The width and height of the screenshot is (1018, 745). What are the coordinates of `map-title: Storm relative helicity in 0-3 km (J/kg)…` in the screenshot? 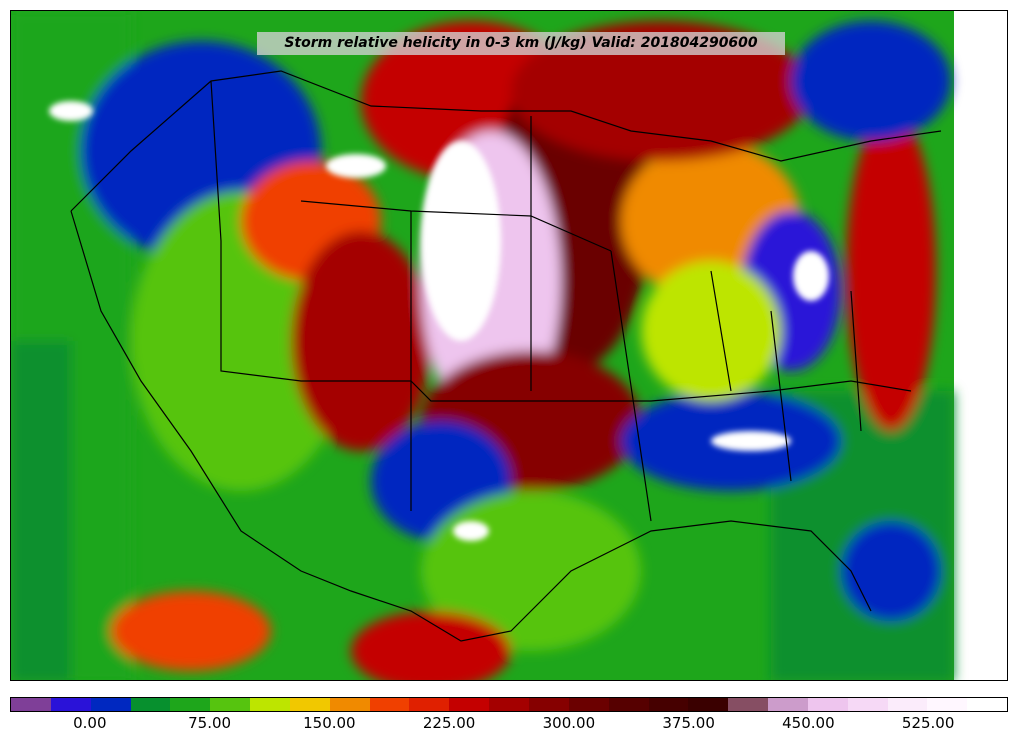 It's located at (521, 43).